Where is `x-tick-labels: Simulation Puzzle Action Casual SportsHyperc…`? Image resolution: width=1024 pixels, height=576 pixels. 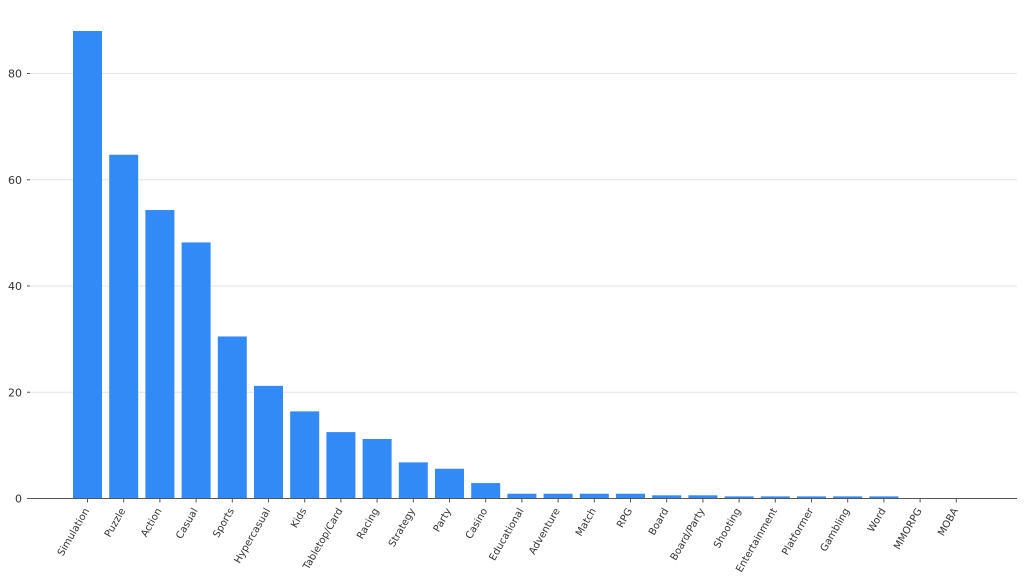
x-tick-labels: Simulation Puzzle Action Casual SportsHyperc… is located at coordinates (508, 540).